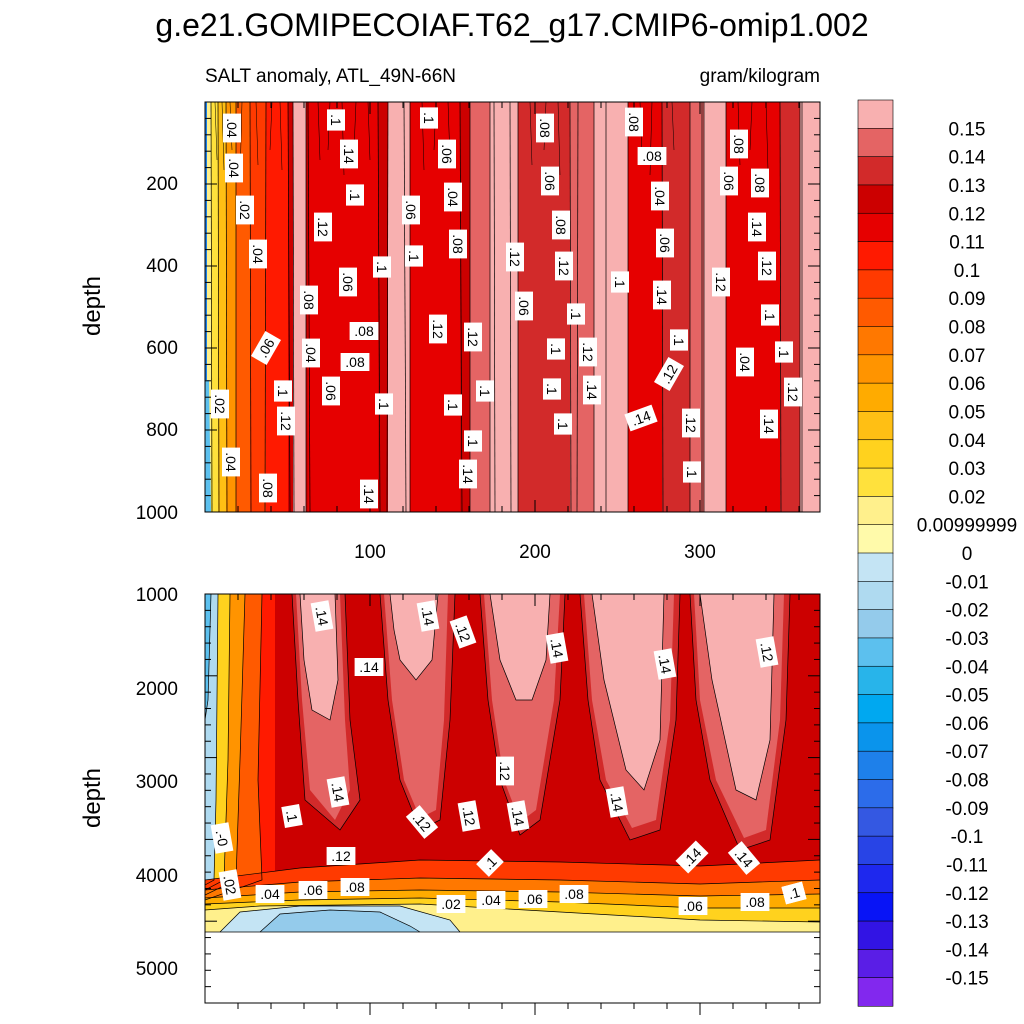 Image resolution: width=1024 pixels, height=1024 pixels. I want to click on colorbar-label: -0.04, so click(967, 667).